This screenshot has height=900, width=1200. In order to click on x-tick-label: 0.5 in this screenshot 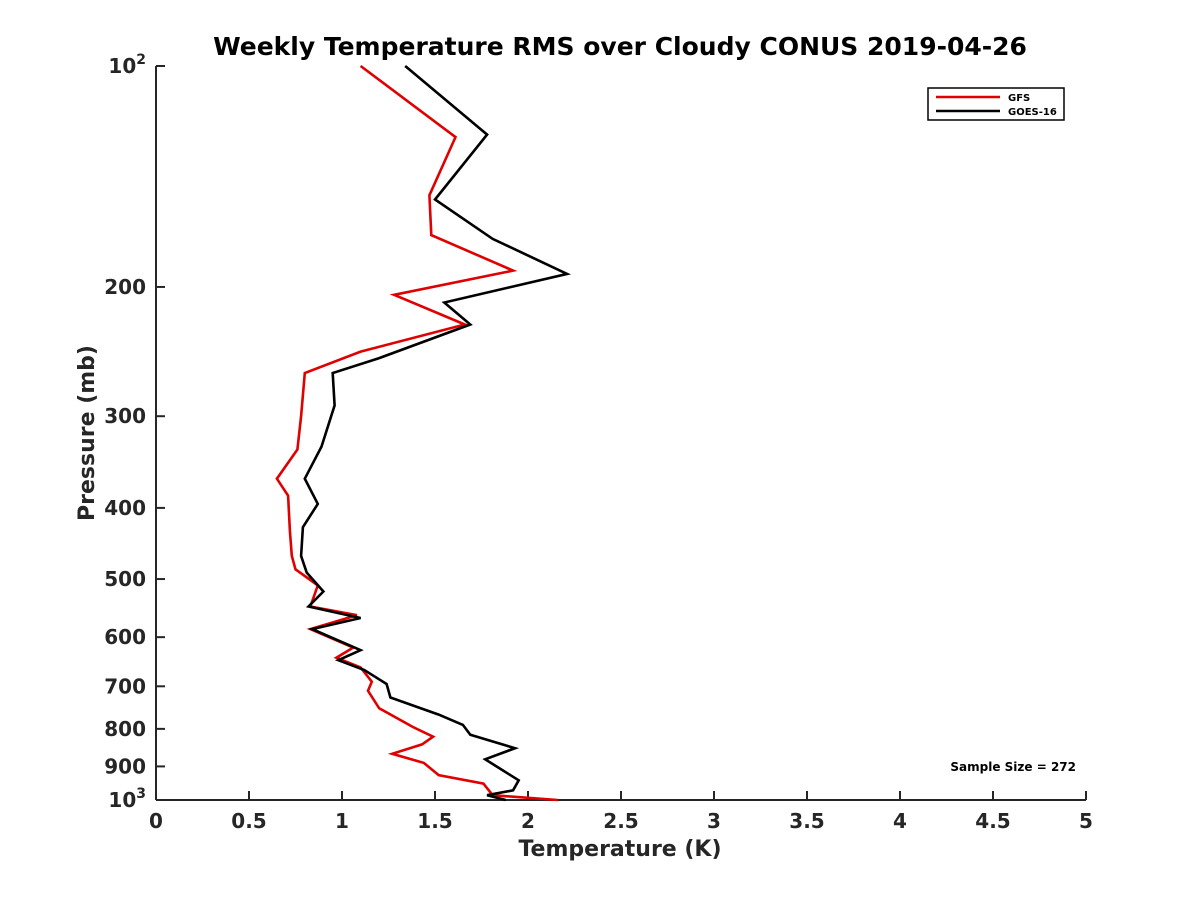, I will do `click(248, 821)`.